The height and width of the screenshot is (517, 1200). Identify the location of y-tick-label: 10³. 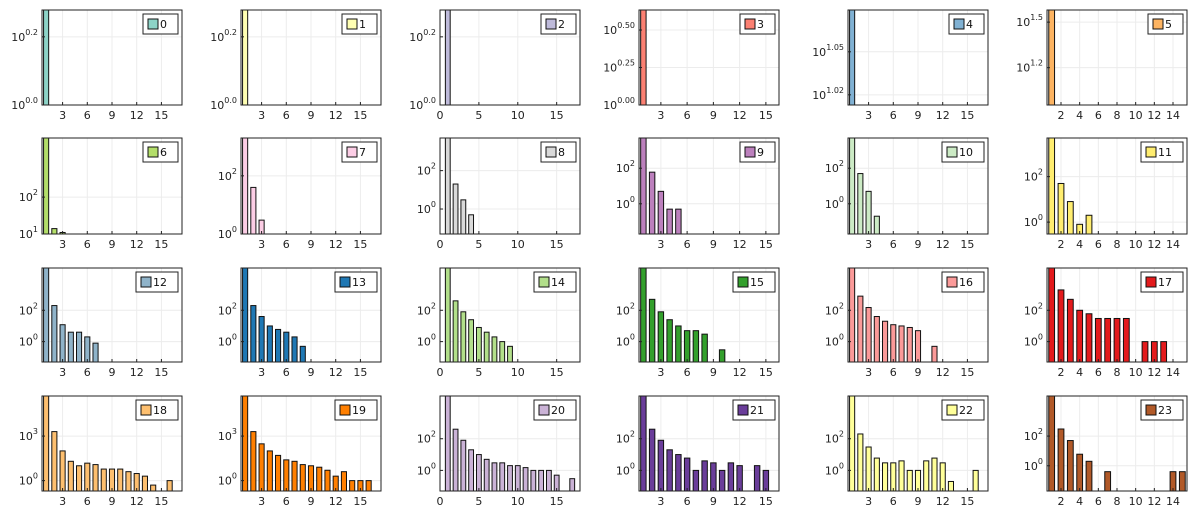
(227, 435).